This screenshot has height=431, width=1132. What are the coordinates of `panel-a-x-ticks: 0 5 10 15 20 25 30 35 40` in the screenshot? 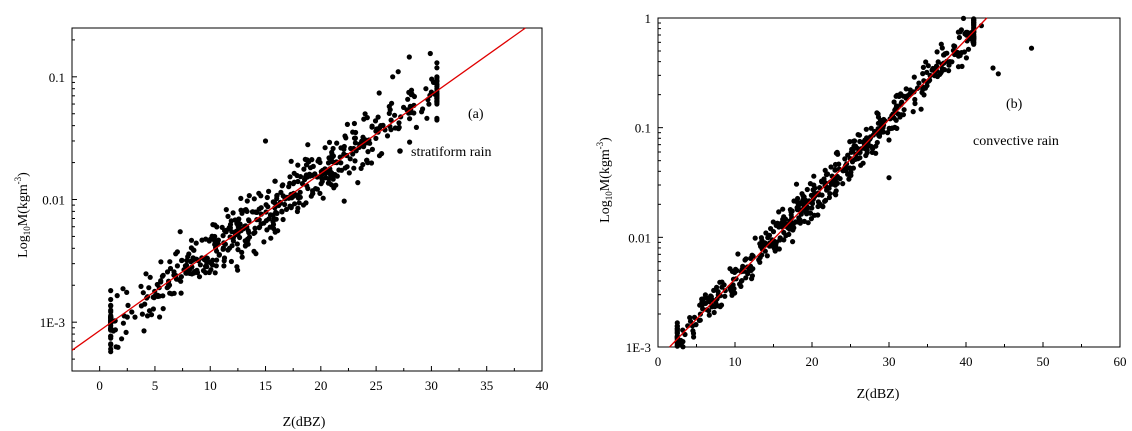 It's located at (322, 379).